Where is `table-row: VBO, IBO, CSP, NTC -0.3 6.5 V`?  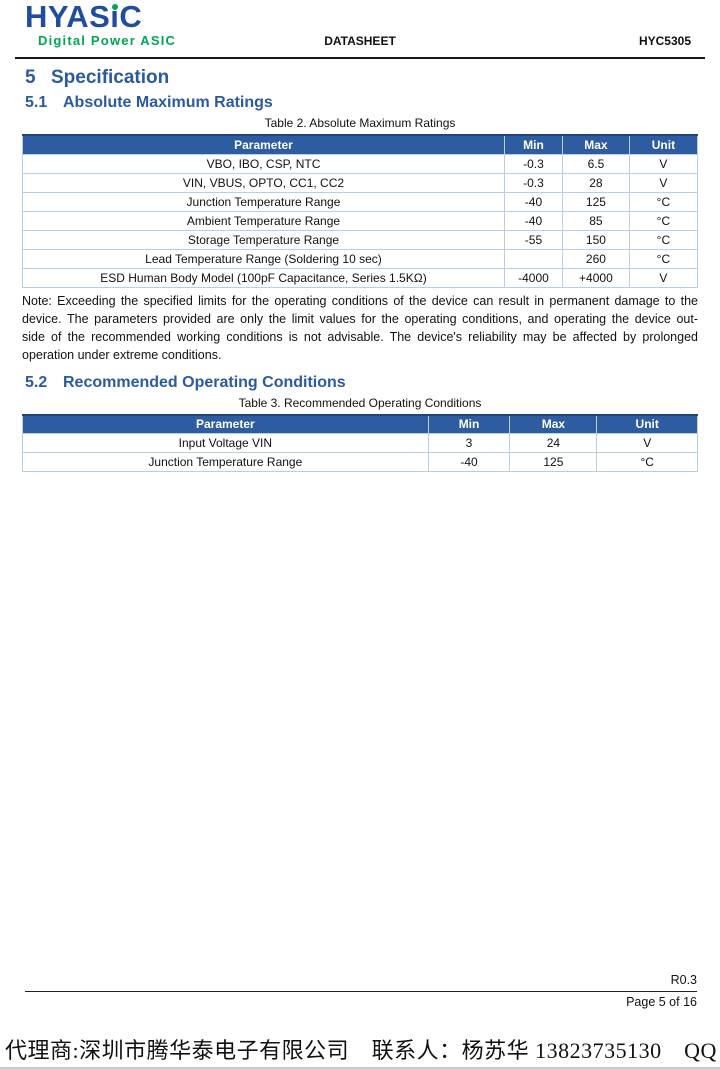
table-row: VBO, IBO, CSP, NTC -0.3 6.5 V is located at coordinates (360, 163).